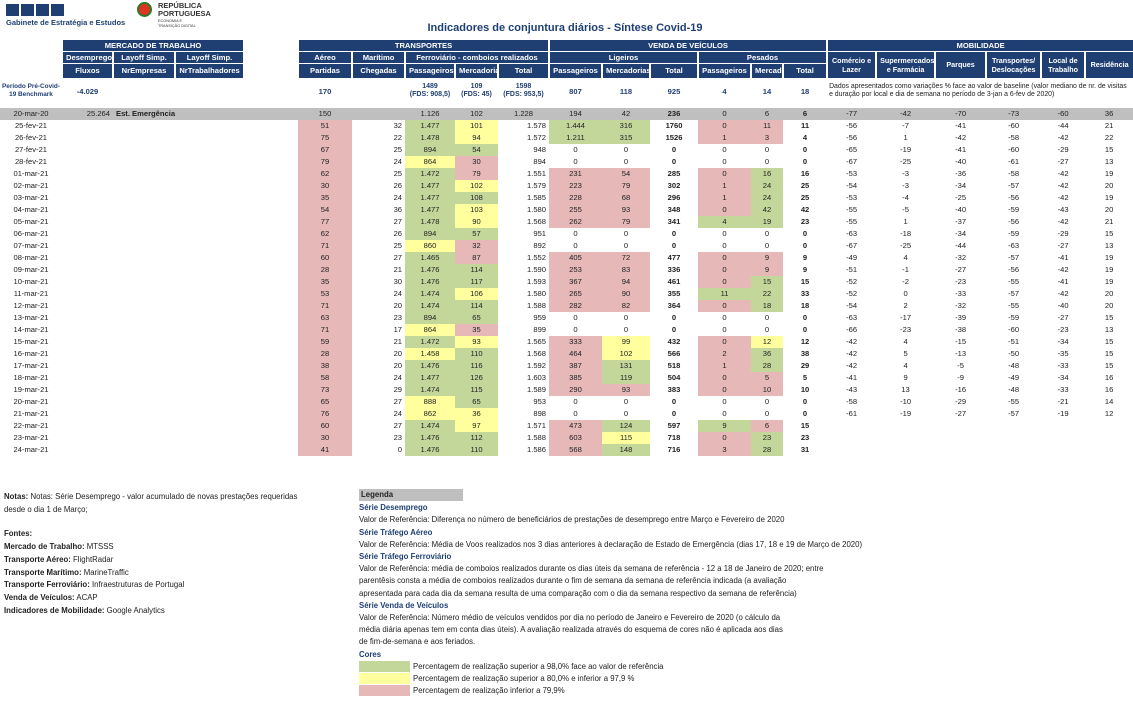 This screenshot has height=708, width=1133. I want to click on table-cell: -38, so click(961, 329).